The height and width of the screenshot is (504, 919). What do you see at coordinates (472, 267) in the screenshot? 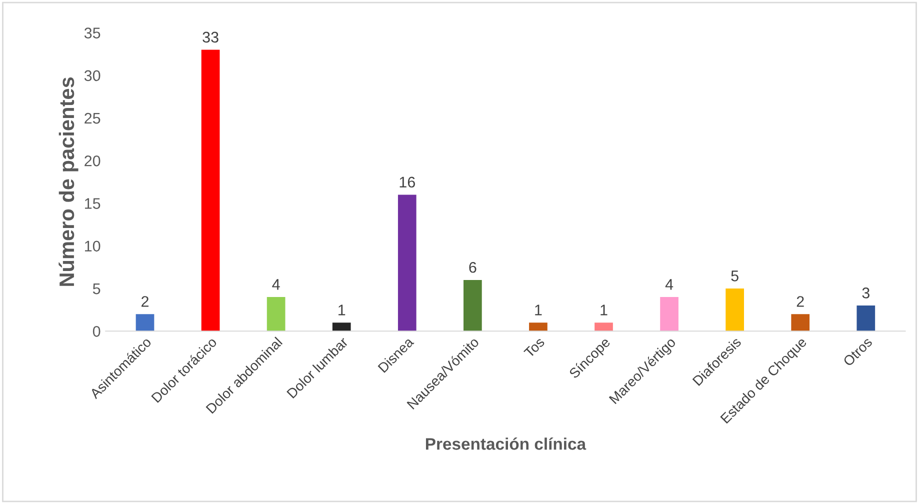
I see `data-label: 6` at bounding box center [472, 267].